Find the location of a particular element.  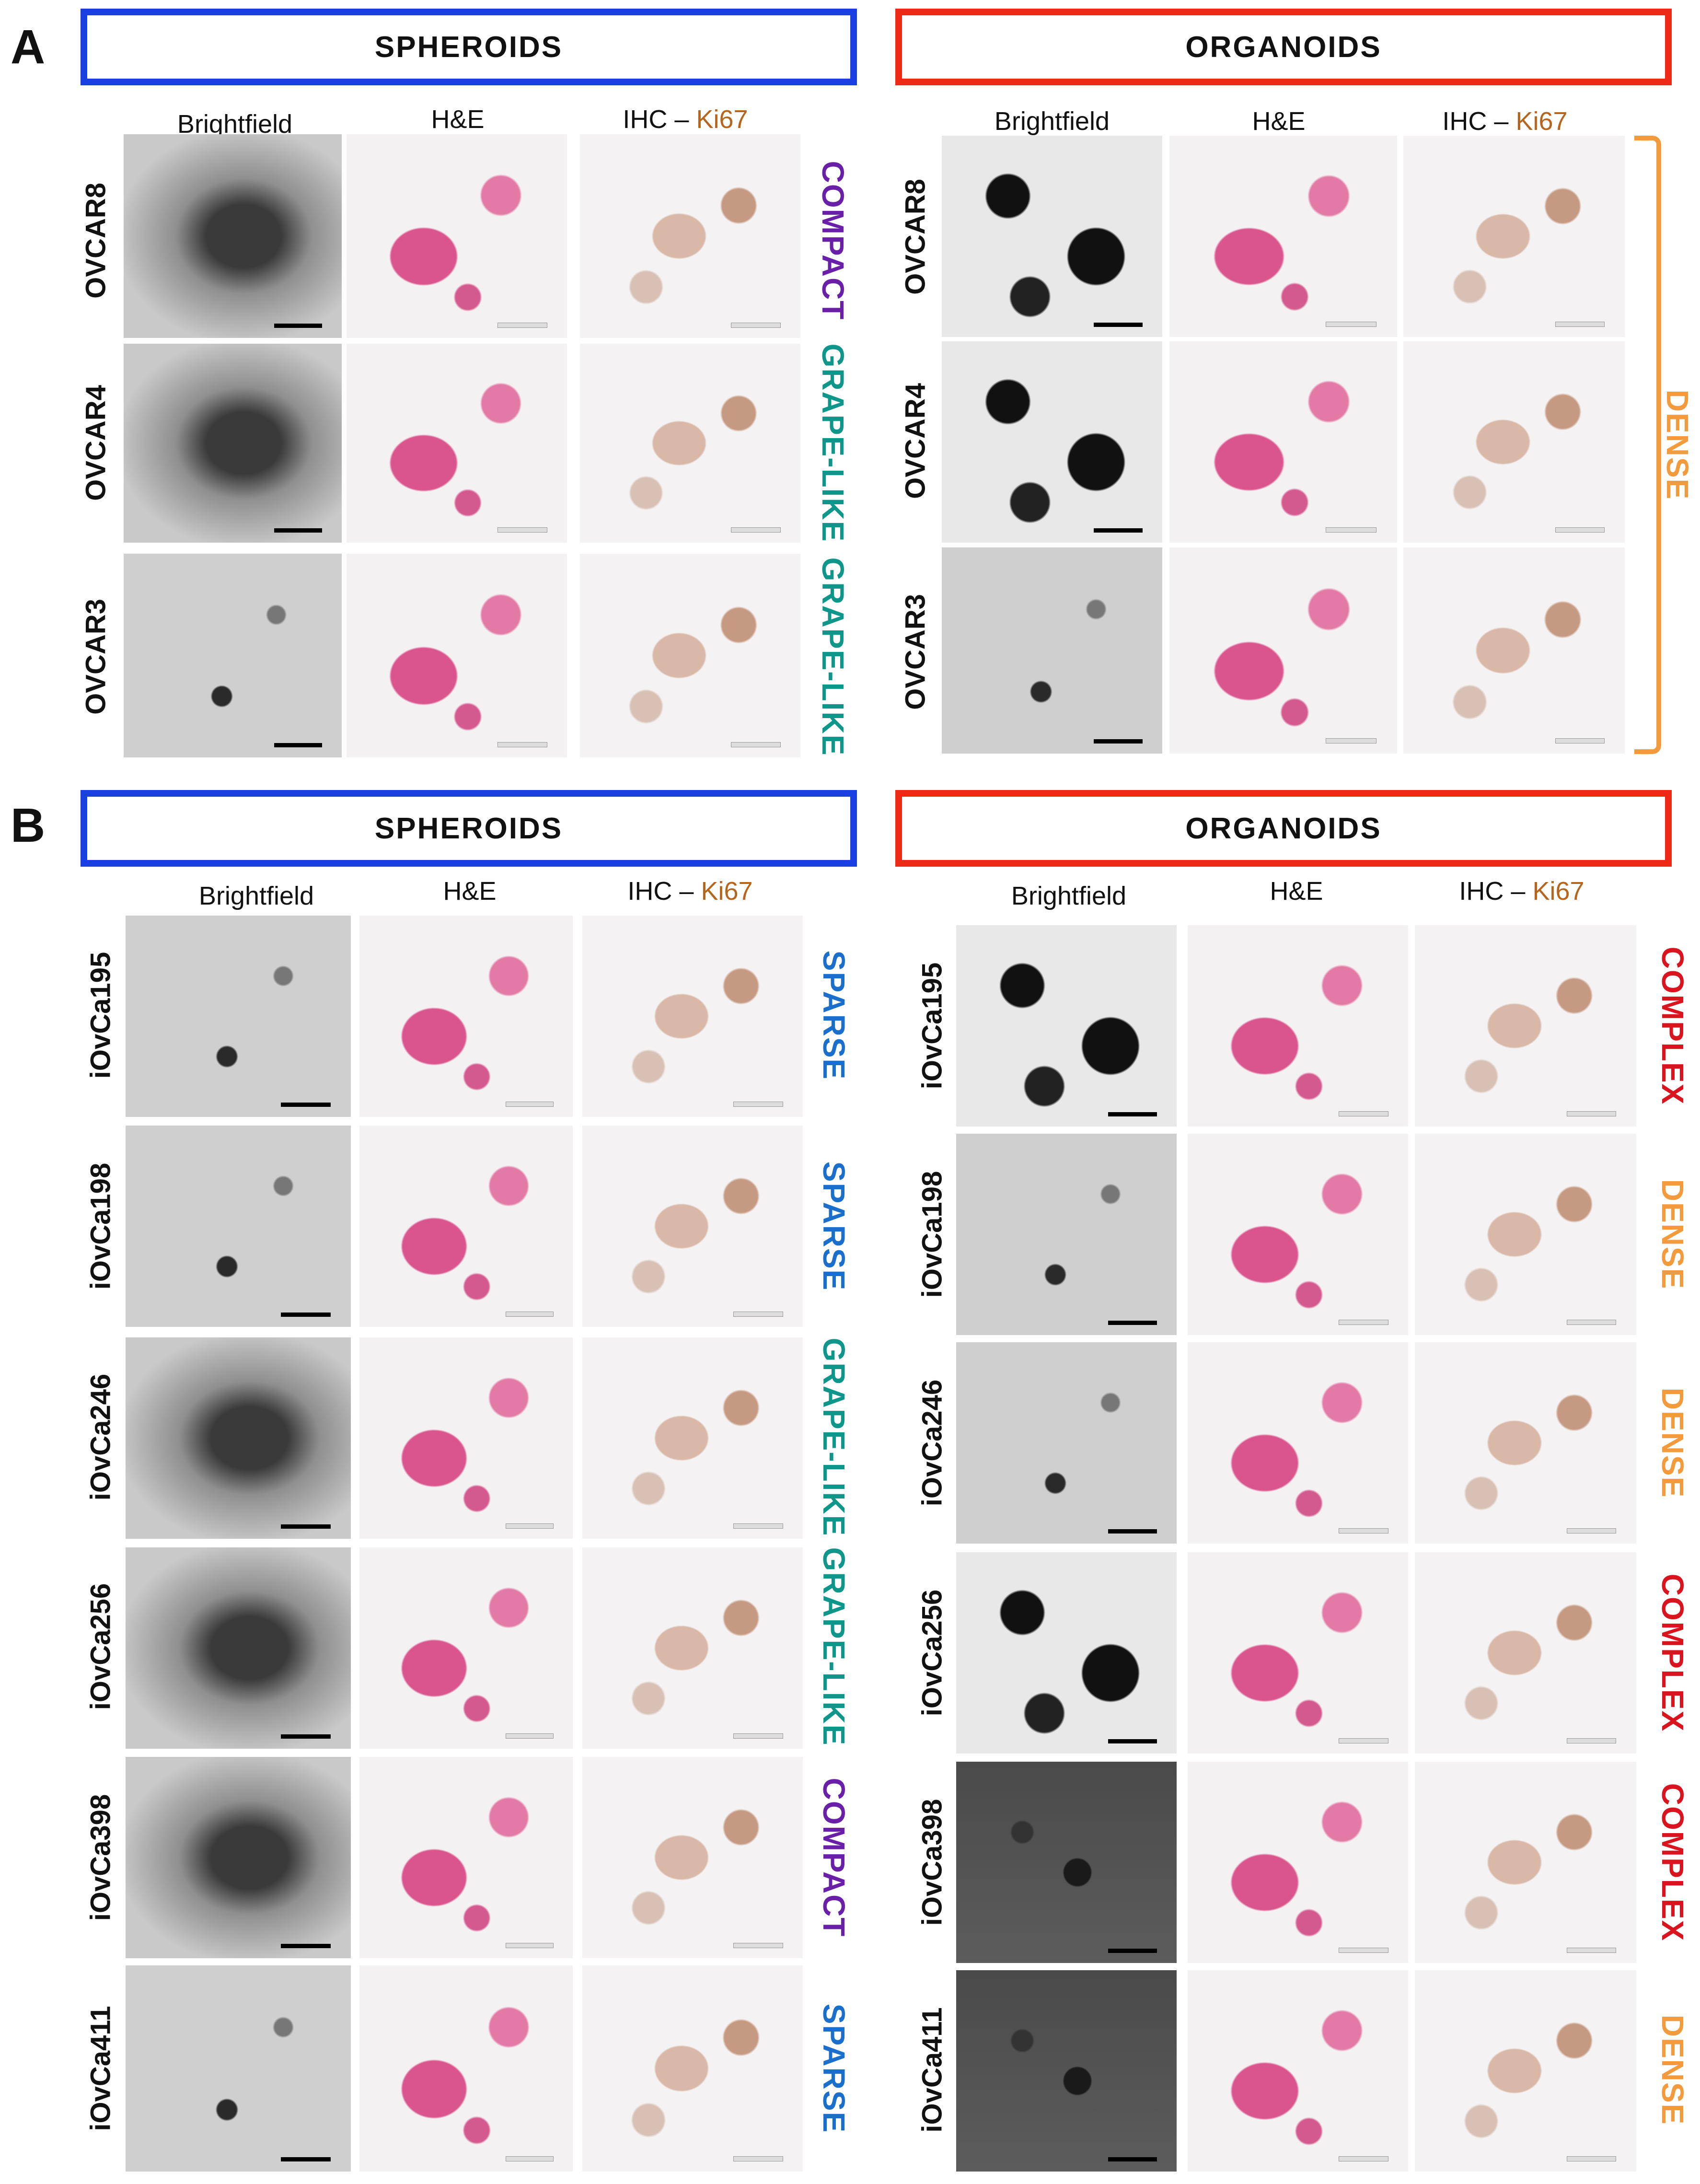

panel-b-spheroid-class-label: COMPACT is located at coordinates (834, 1857).